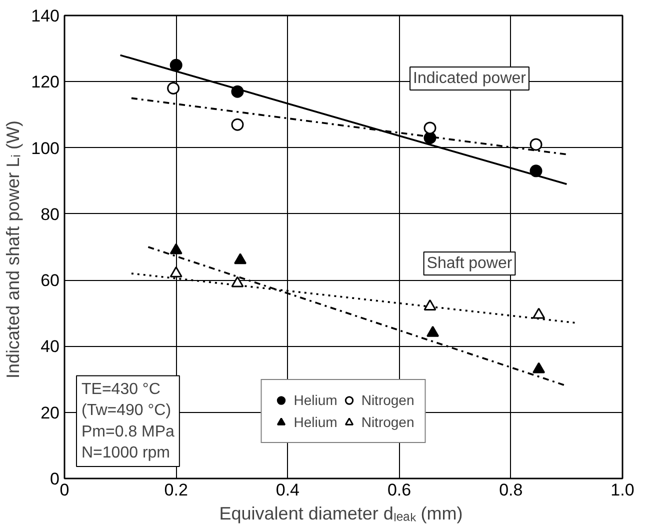 The width and height of the screenshot is (652, 526). I want to click on y-tick-label: 100, so click(45, 148).